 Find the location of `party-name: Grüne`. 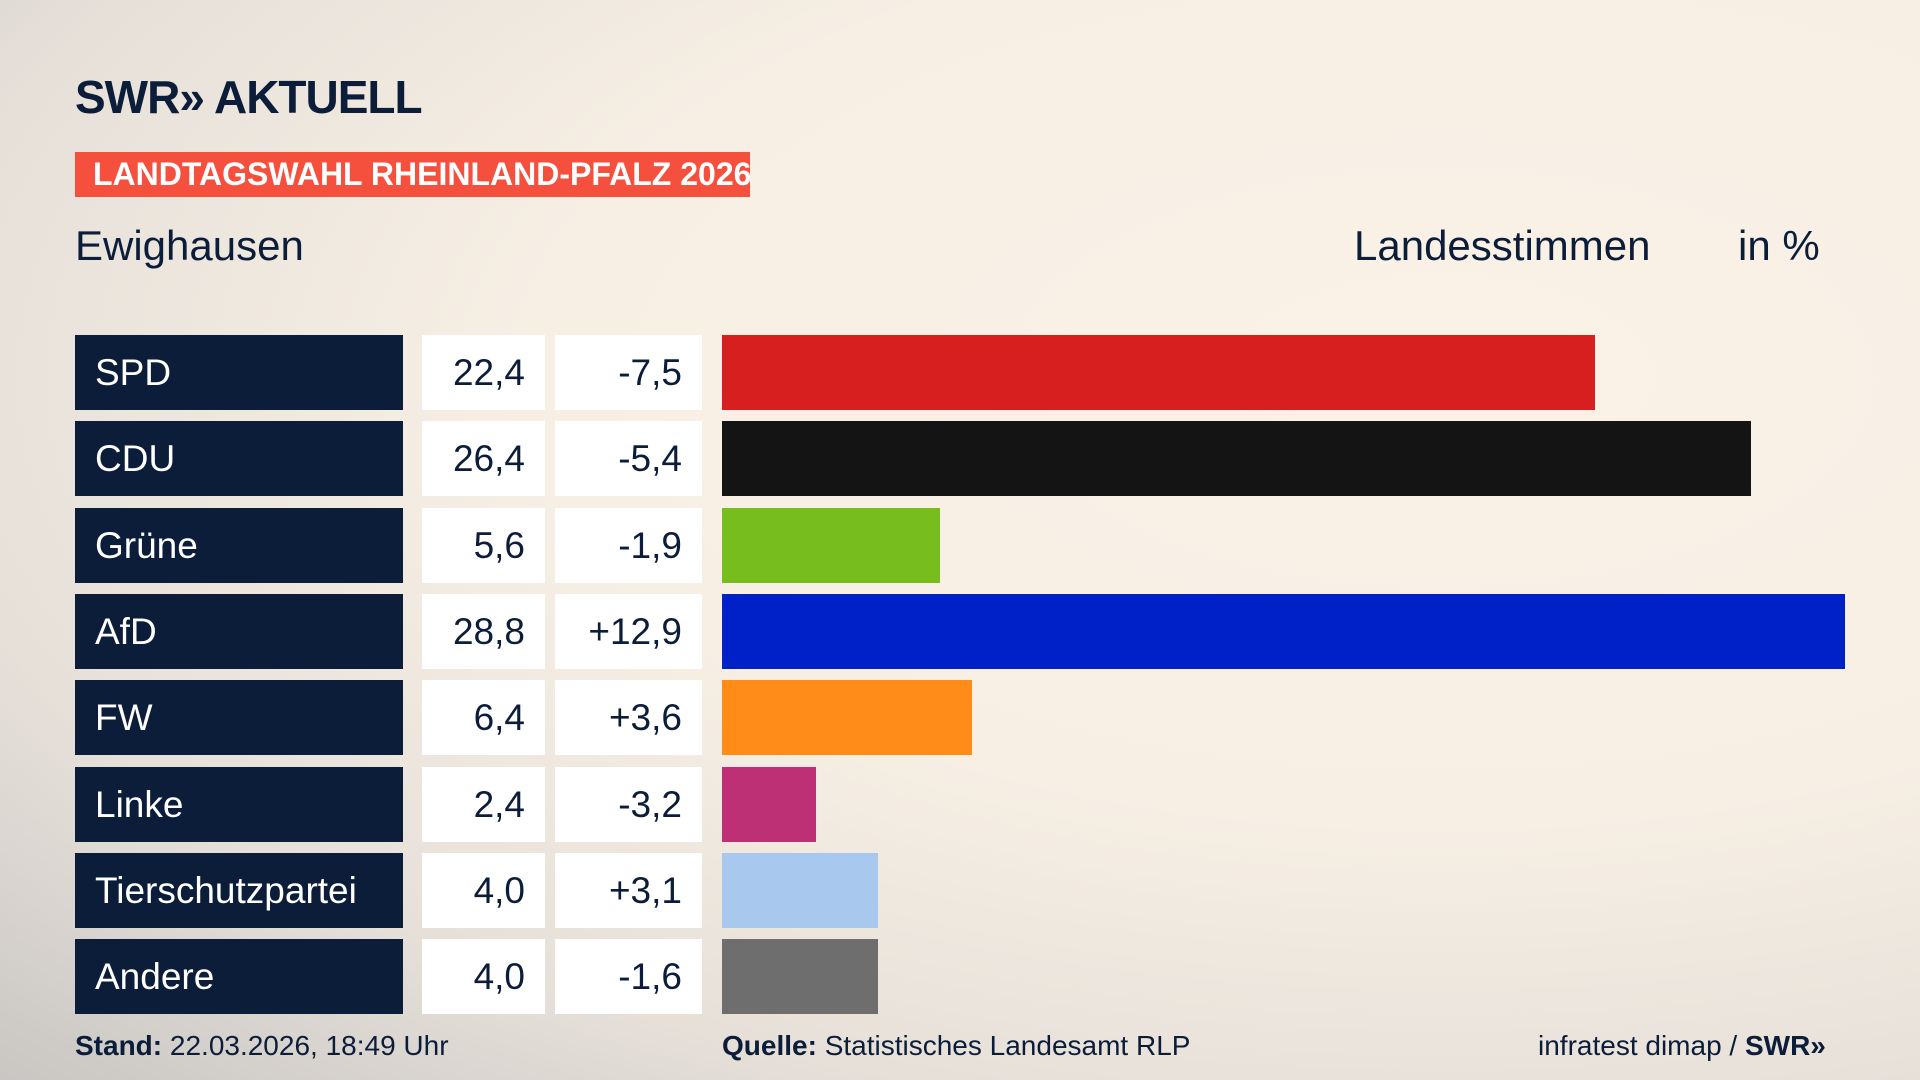

party-name: Grüne is located at coordinates (239, 545).